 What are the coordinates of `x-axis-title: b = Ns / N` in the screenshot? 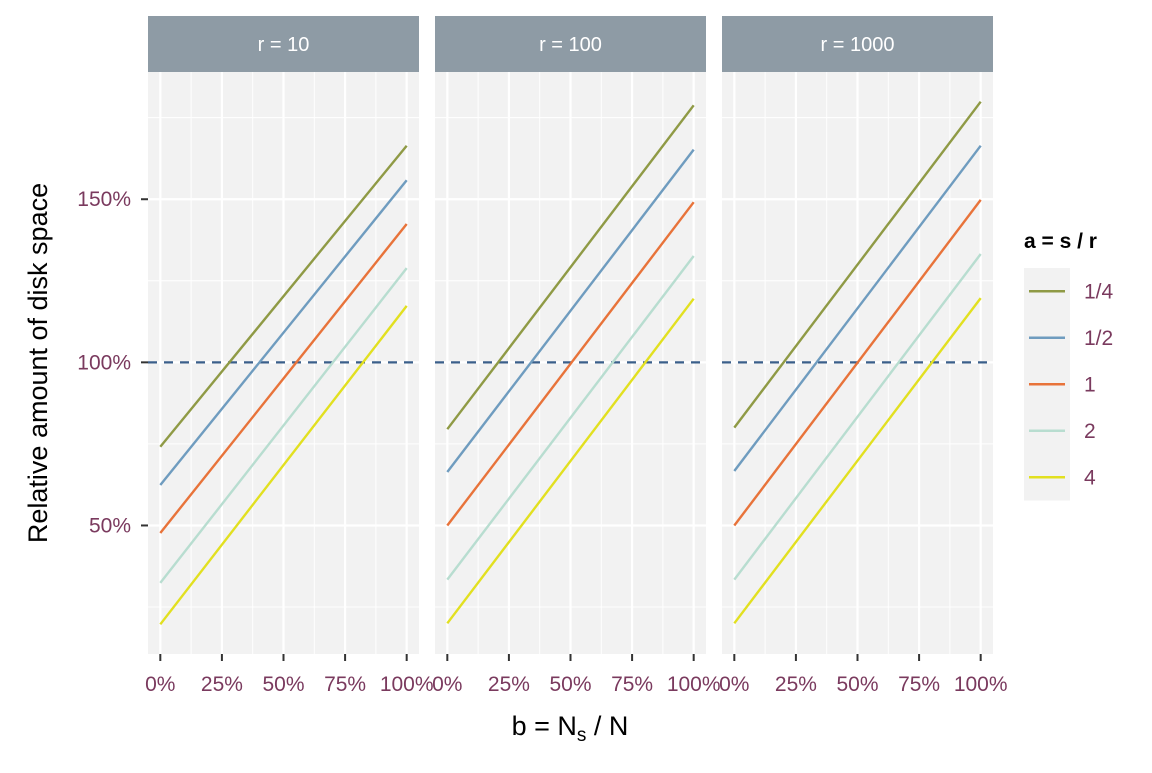 It's located at (570, 728).